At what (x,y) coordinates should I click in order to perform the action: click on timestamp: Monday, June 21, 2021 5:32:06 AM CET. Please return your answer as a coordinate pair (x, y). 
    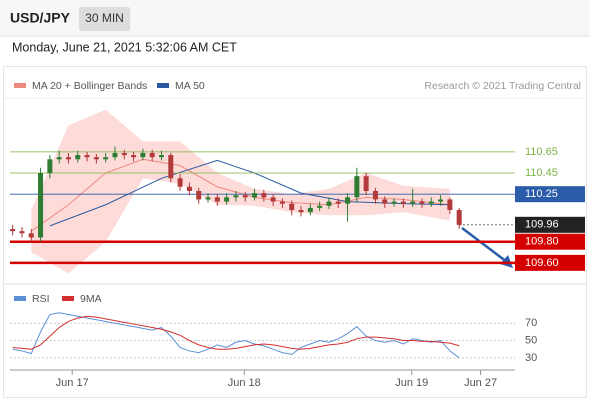
    Looking at the image, I should click on (124, 47).